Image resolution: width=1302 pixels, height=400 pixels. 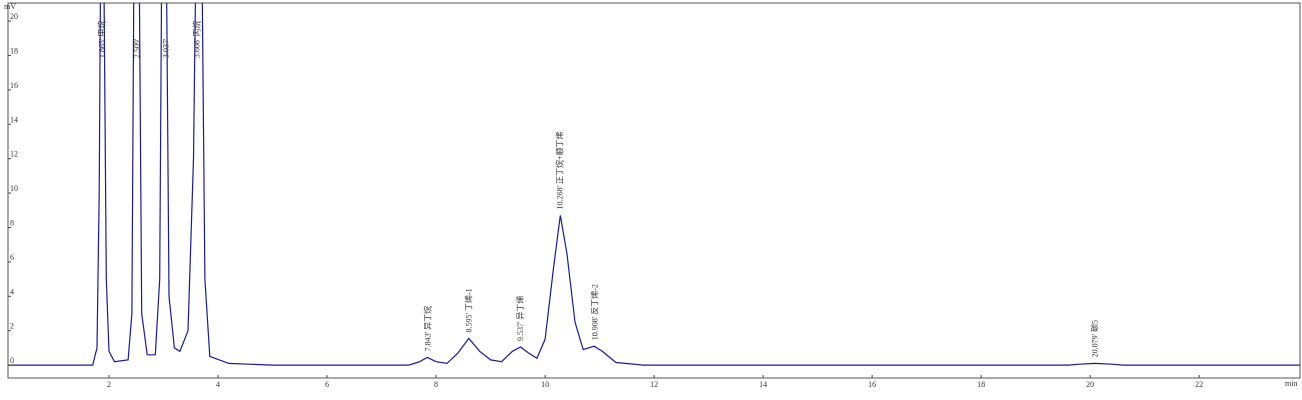 I want to click on peak-label: 10.268' 正丁烷+顺丁烯, so click(x=560, y=170).